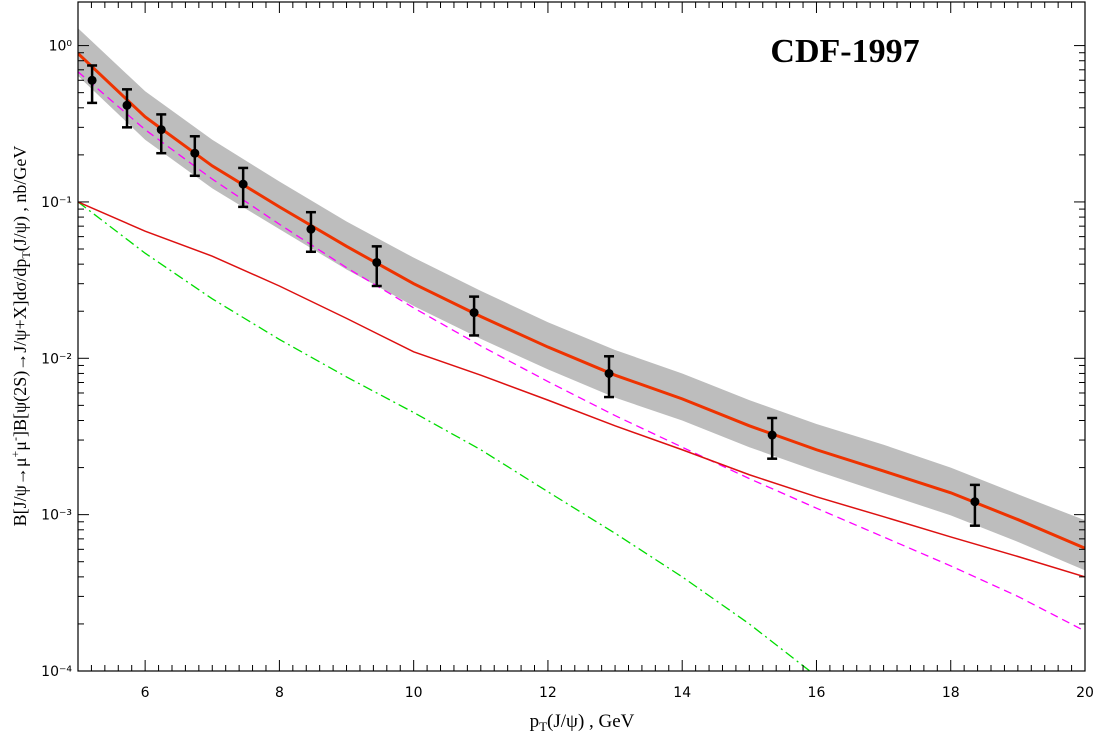  What do you see at coordinates (414, 693) in the screenshot?
I see `x-tick-label: 10` at bounding box center [414, 693].